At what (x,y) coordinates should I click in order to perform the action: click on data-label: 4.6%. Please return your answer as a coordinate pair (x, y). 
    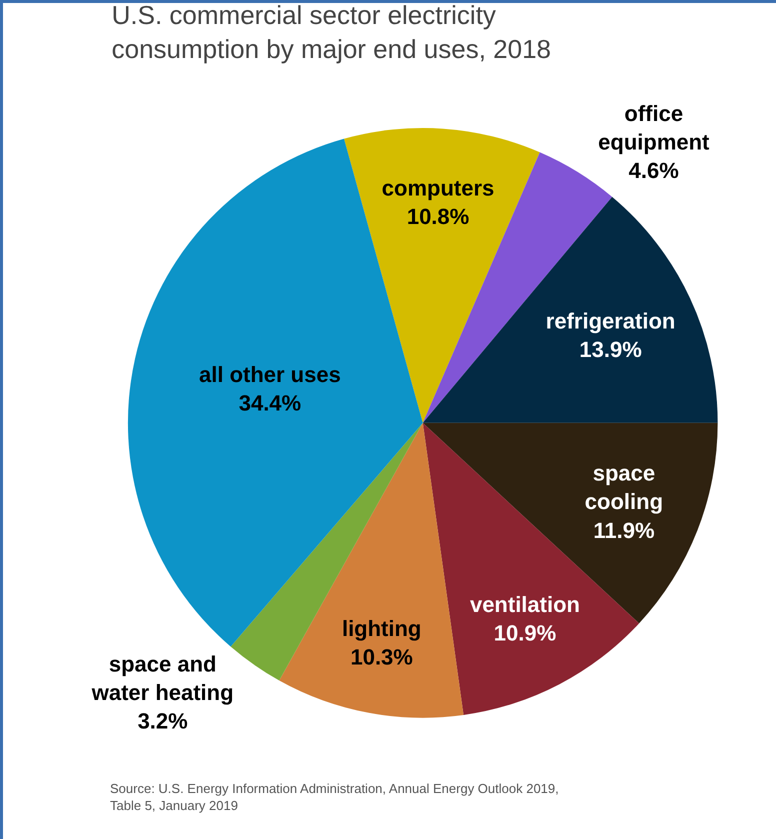
    Looking at the image, I should click on (653, 171).